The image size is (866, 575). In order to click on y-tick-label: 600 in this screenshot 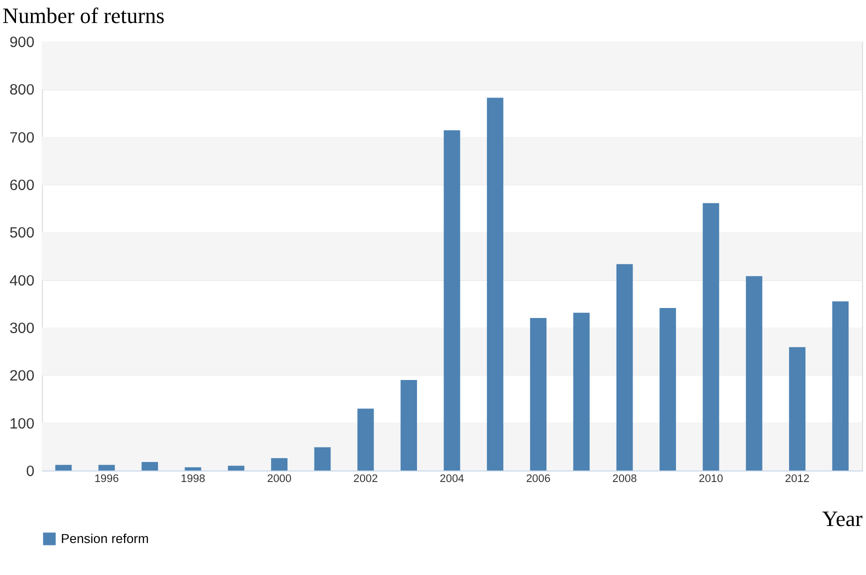, I will do `click(21, 185)`.